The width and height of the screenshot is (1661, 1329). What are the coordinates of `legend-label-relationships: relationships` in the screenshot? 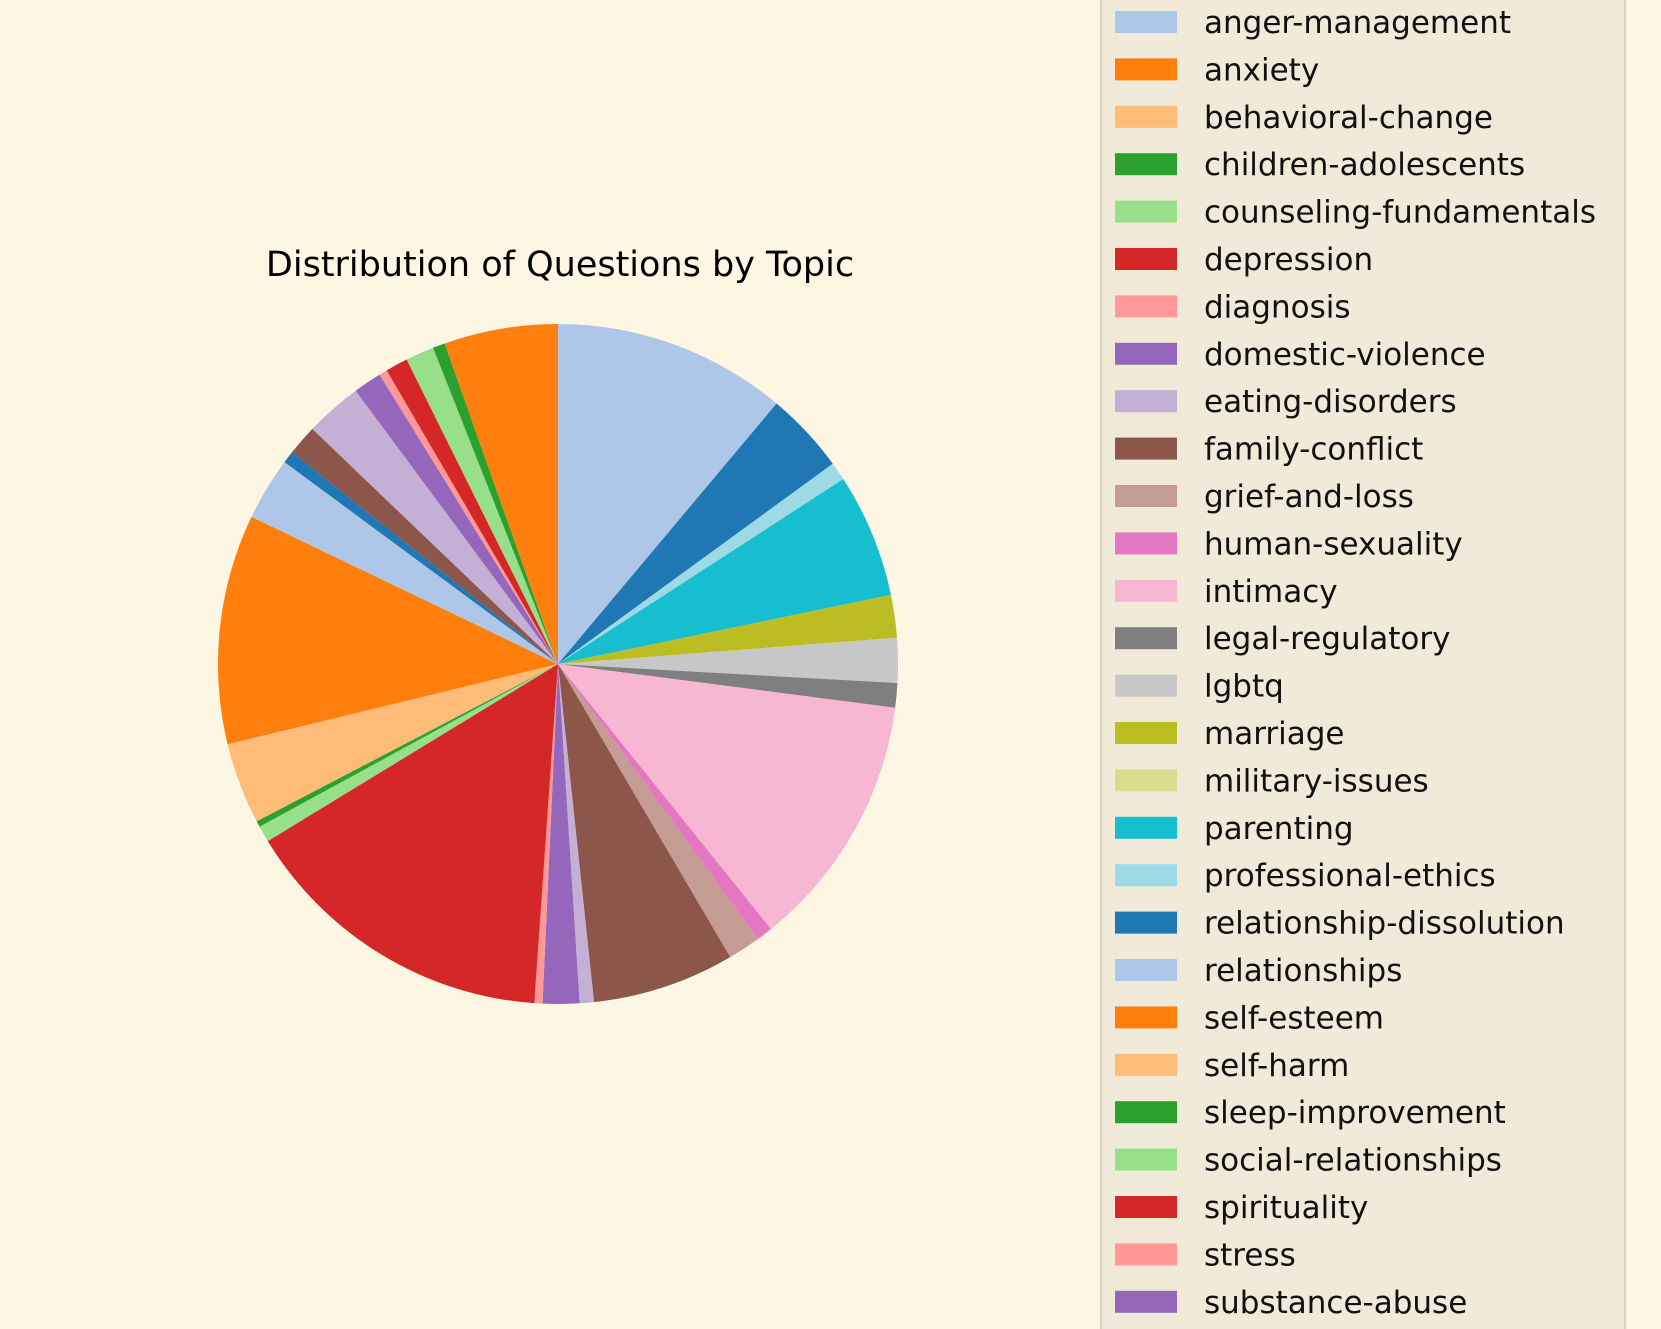 It's located at (1303, 971).